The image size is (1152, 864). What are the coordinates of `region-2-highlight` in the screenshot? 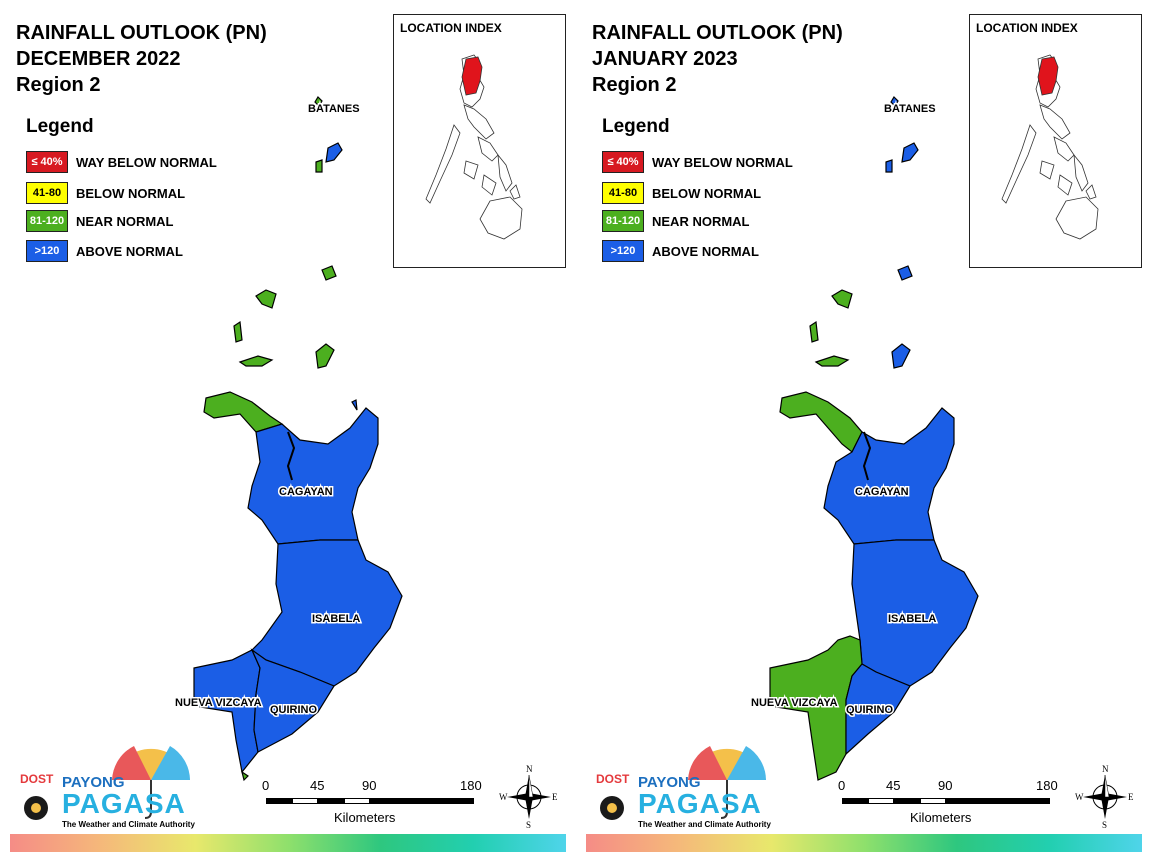 It's located at (472, 76).